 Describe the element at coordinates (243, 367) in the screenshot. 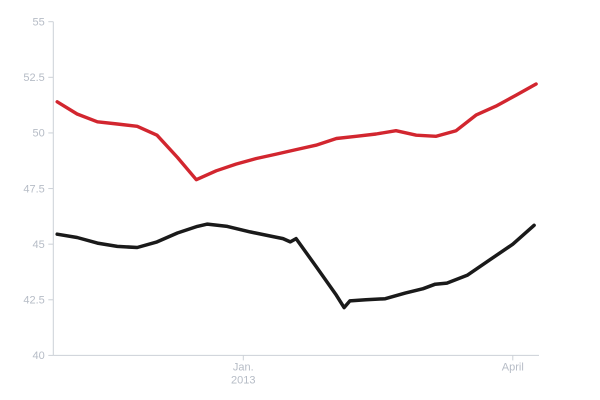

I see `x-tick-label: Jan.` at that location.